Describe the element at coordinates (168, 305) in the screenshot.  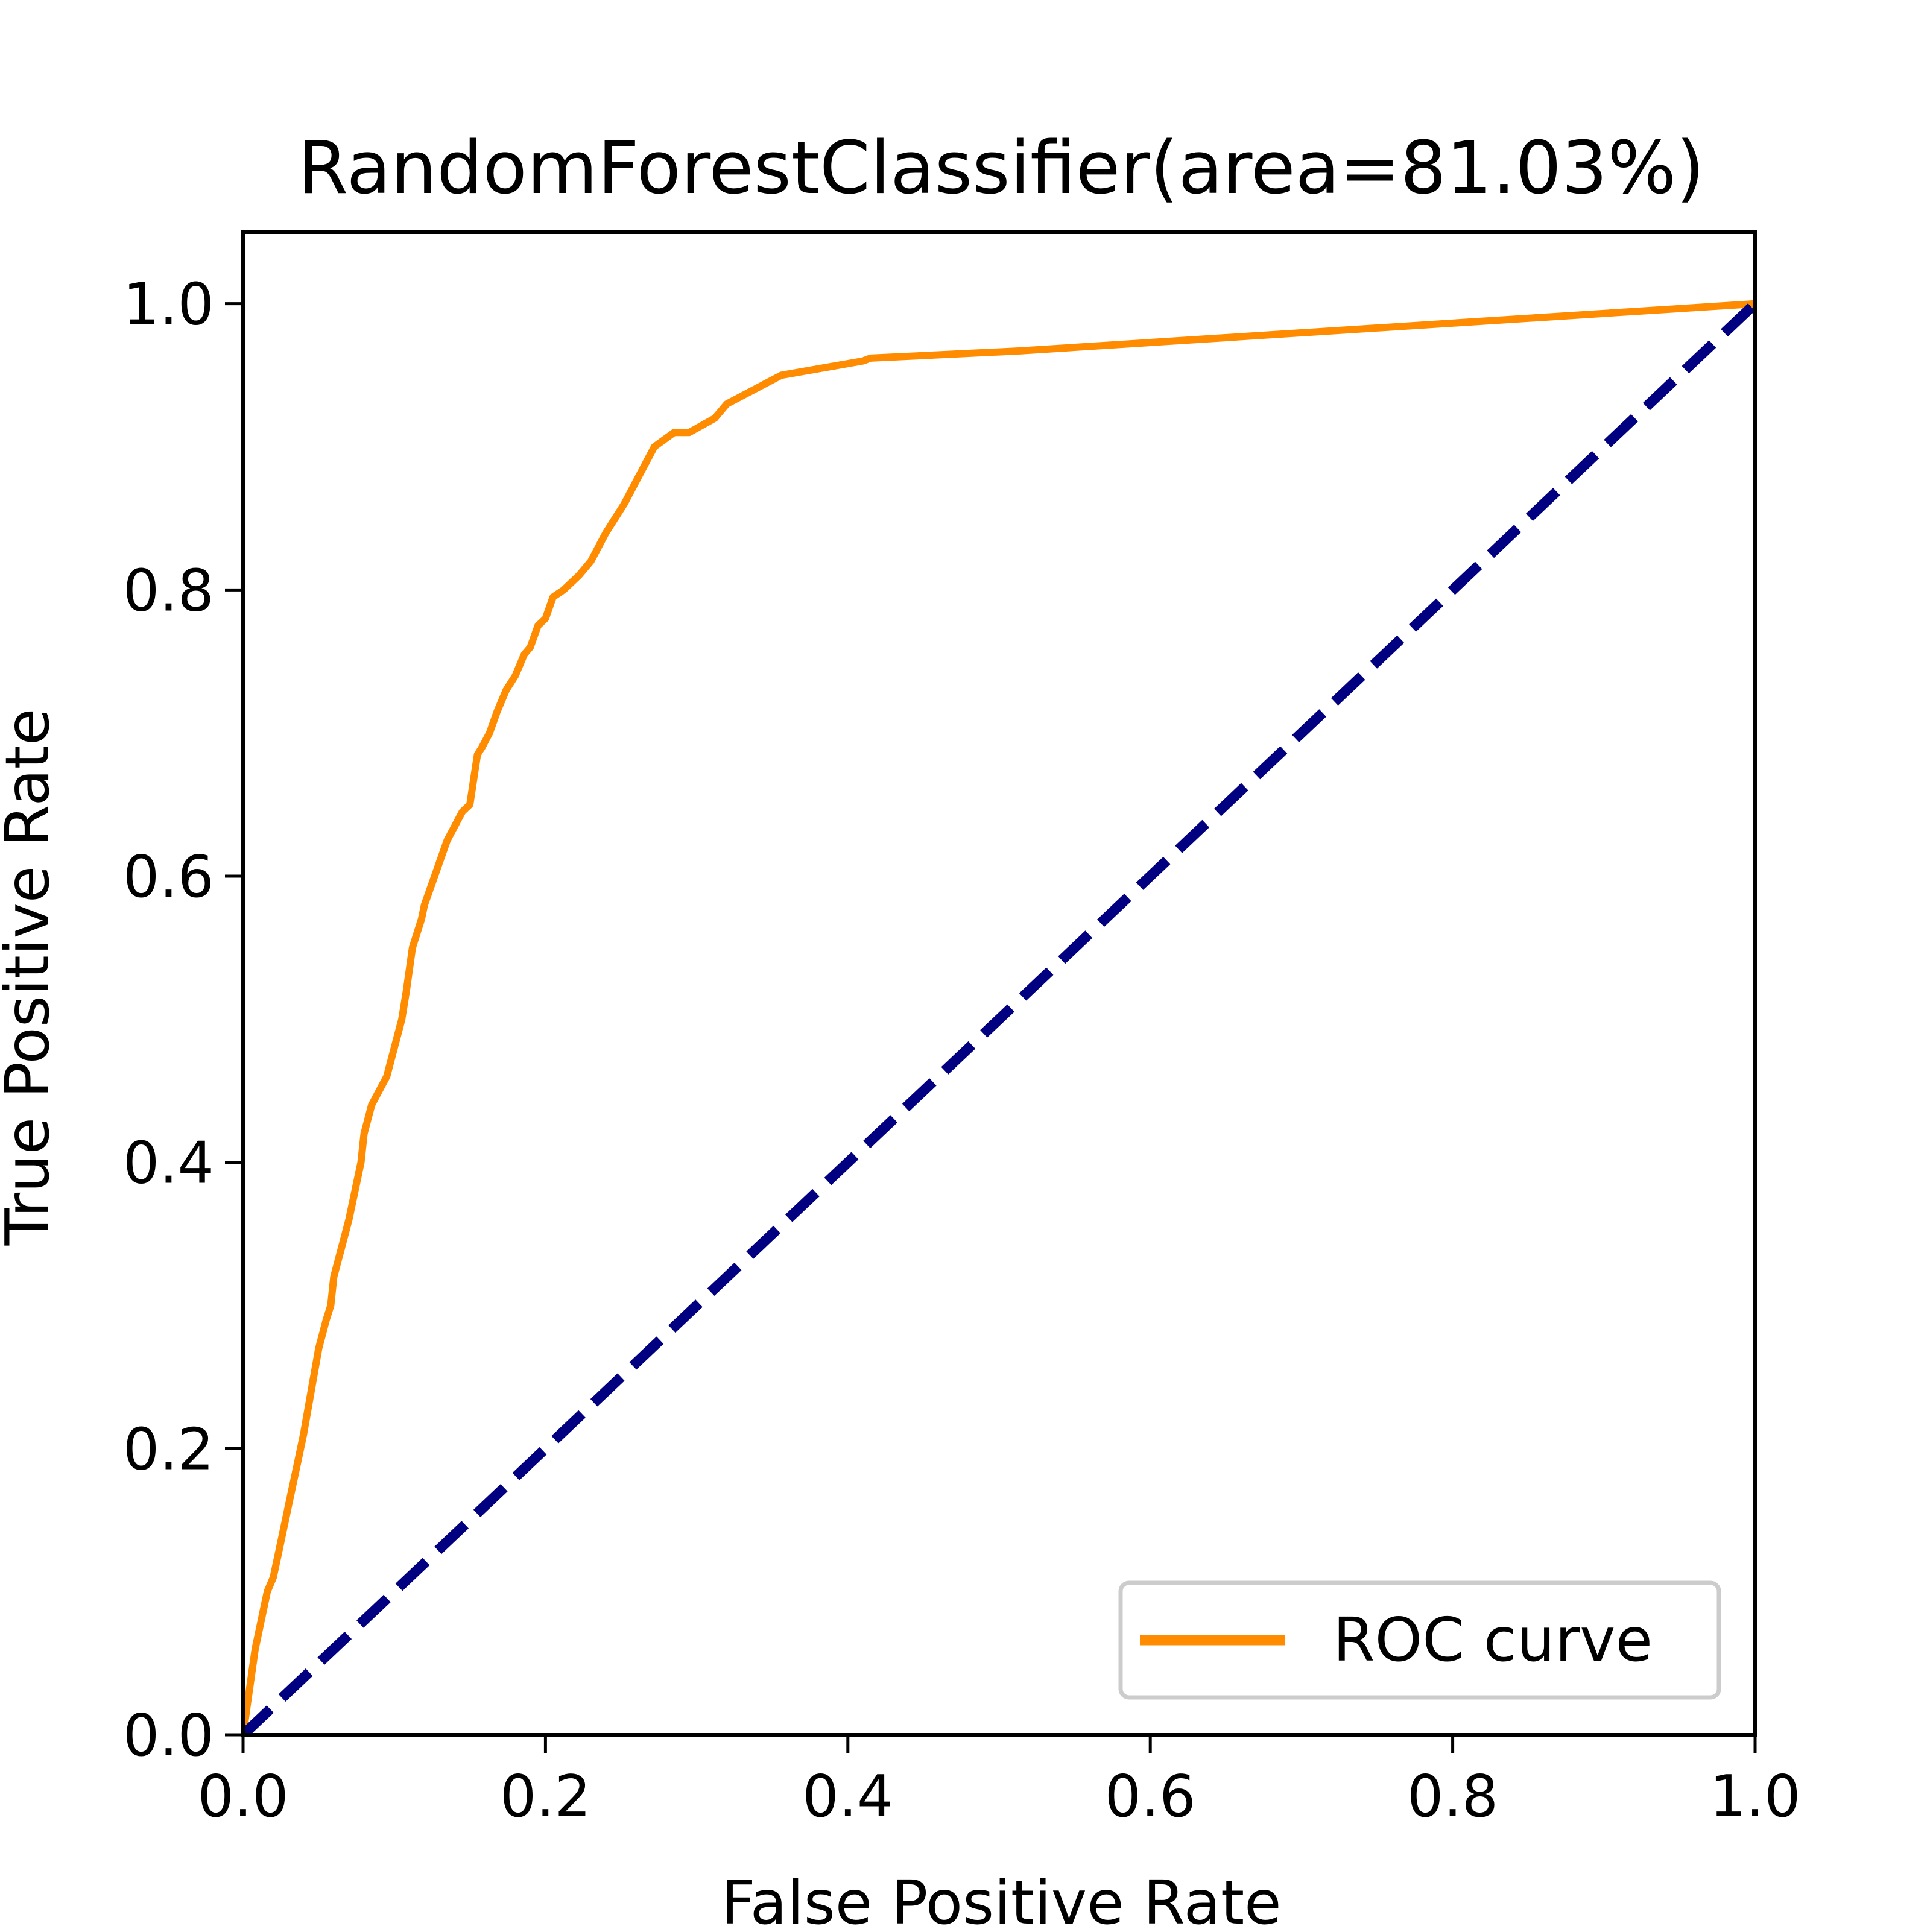
I see `y-tick-label: 1.0` at that location.